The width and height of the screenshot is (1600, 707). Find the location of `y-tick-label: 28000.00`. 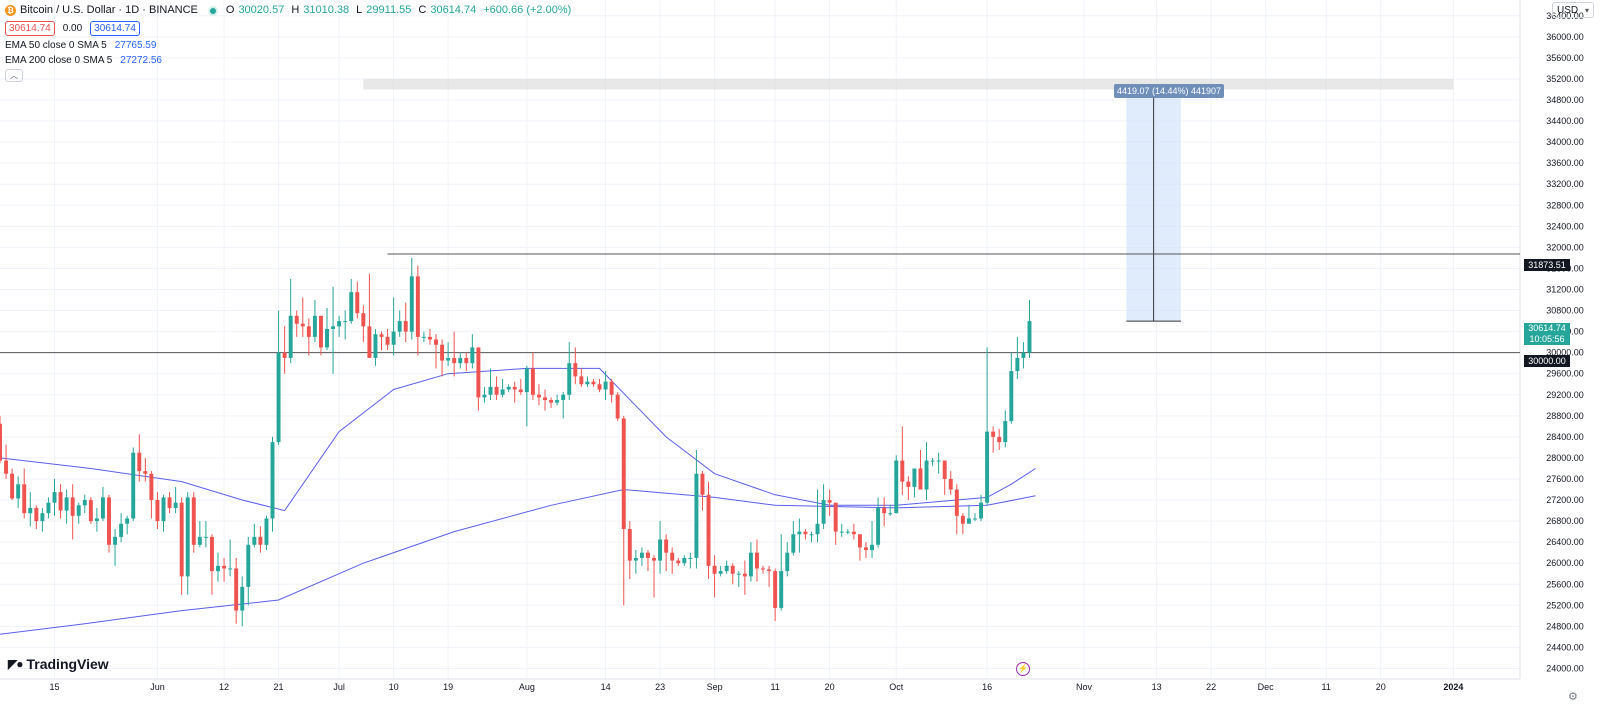

y-tick-label: 28000.00 is located at coordinates (1565, 458).